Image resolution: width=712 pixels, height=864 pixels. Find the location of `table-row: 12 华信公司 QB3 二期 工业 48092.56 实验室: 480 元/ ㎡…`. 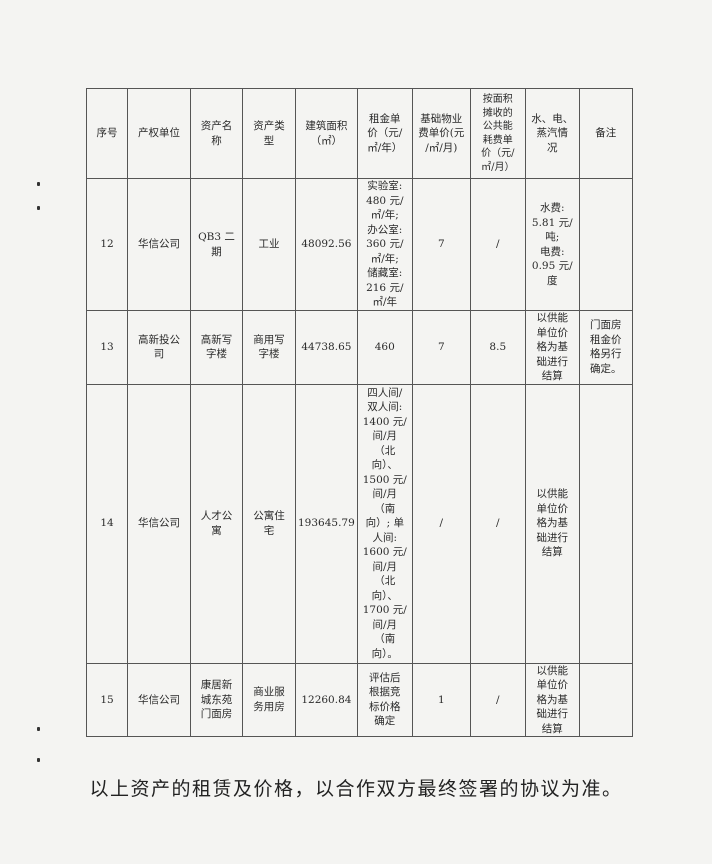

table-row: 12 华信公司 QB3 二期 工业 48092.56 实验室: 480 元/ ㎡… is located at coordinates (359, 244).